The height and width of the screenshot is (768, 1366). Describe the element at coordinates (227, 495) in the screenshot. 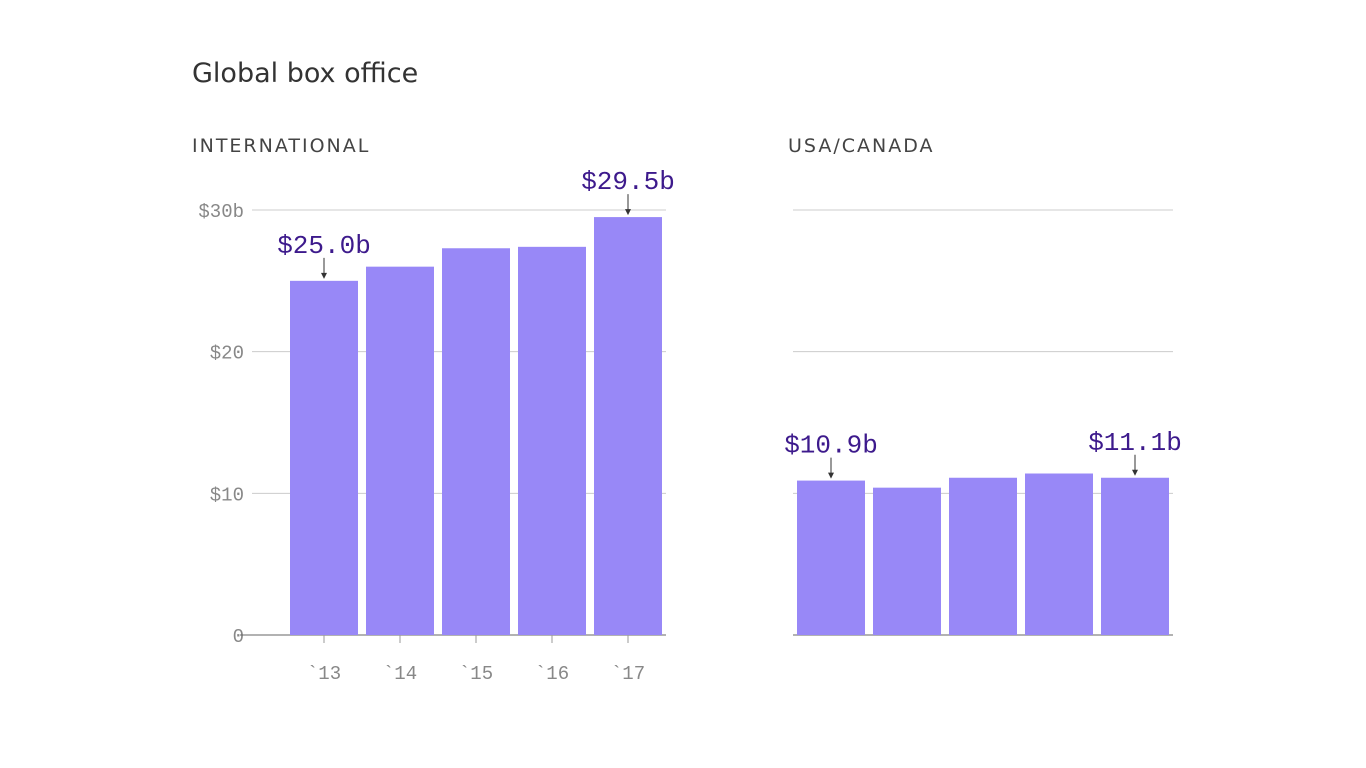

I see `y-tick-label: $10` at that location.